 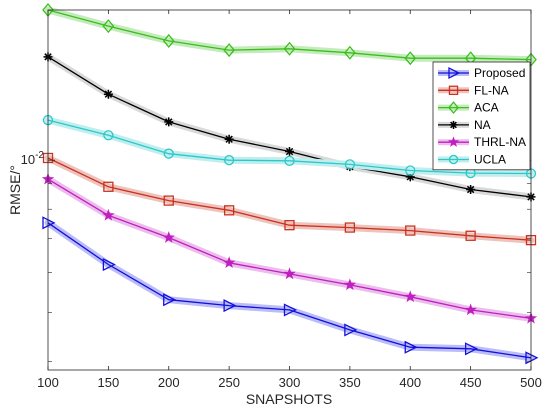 I want to click on legend-label: Proposed, so click(x=499, y=73).